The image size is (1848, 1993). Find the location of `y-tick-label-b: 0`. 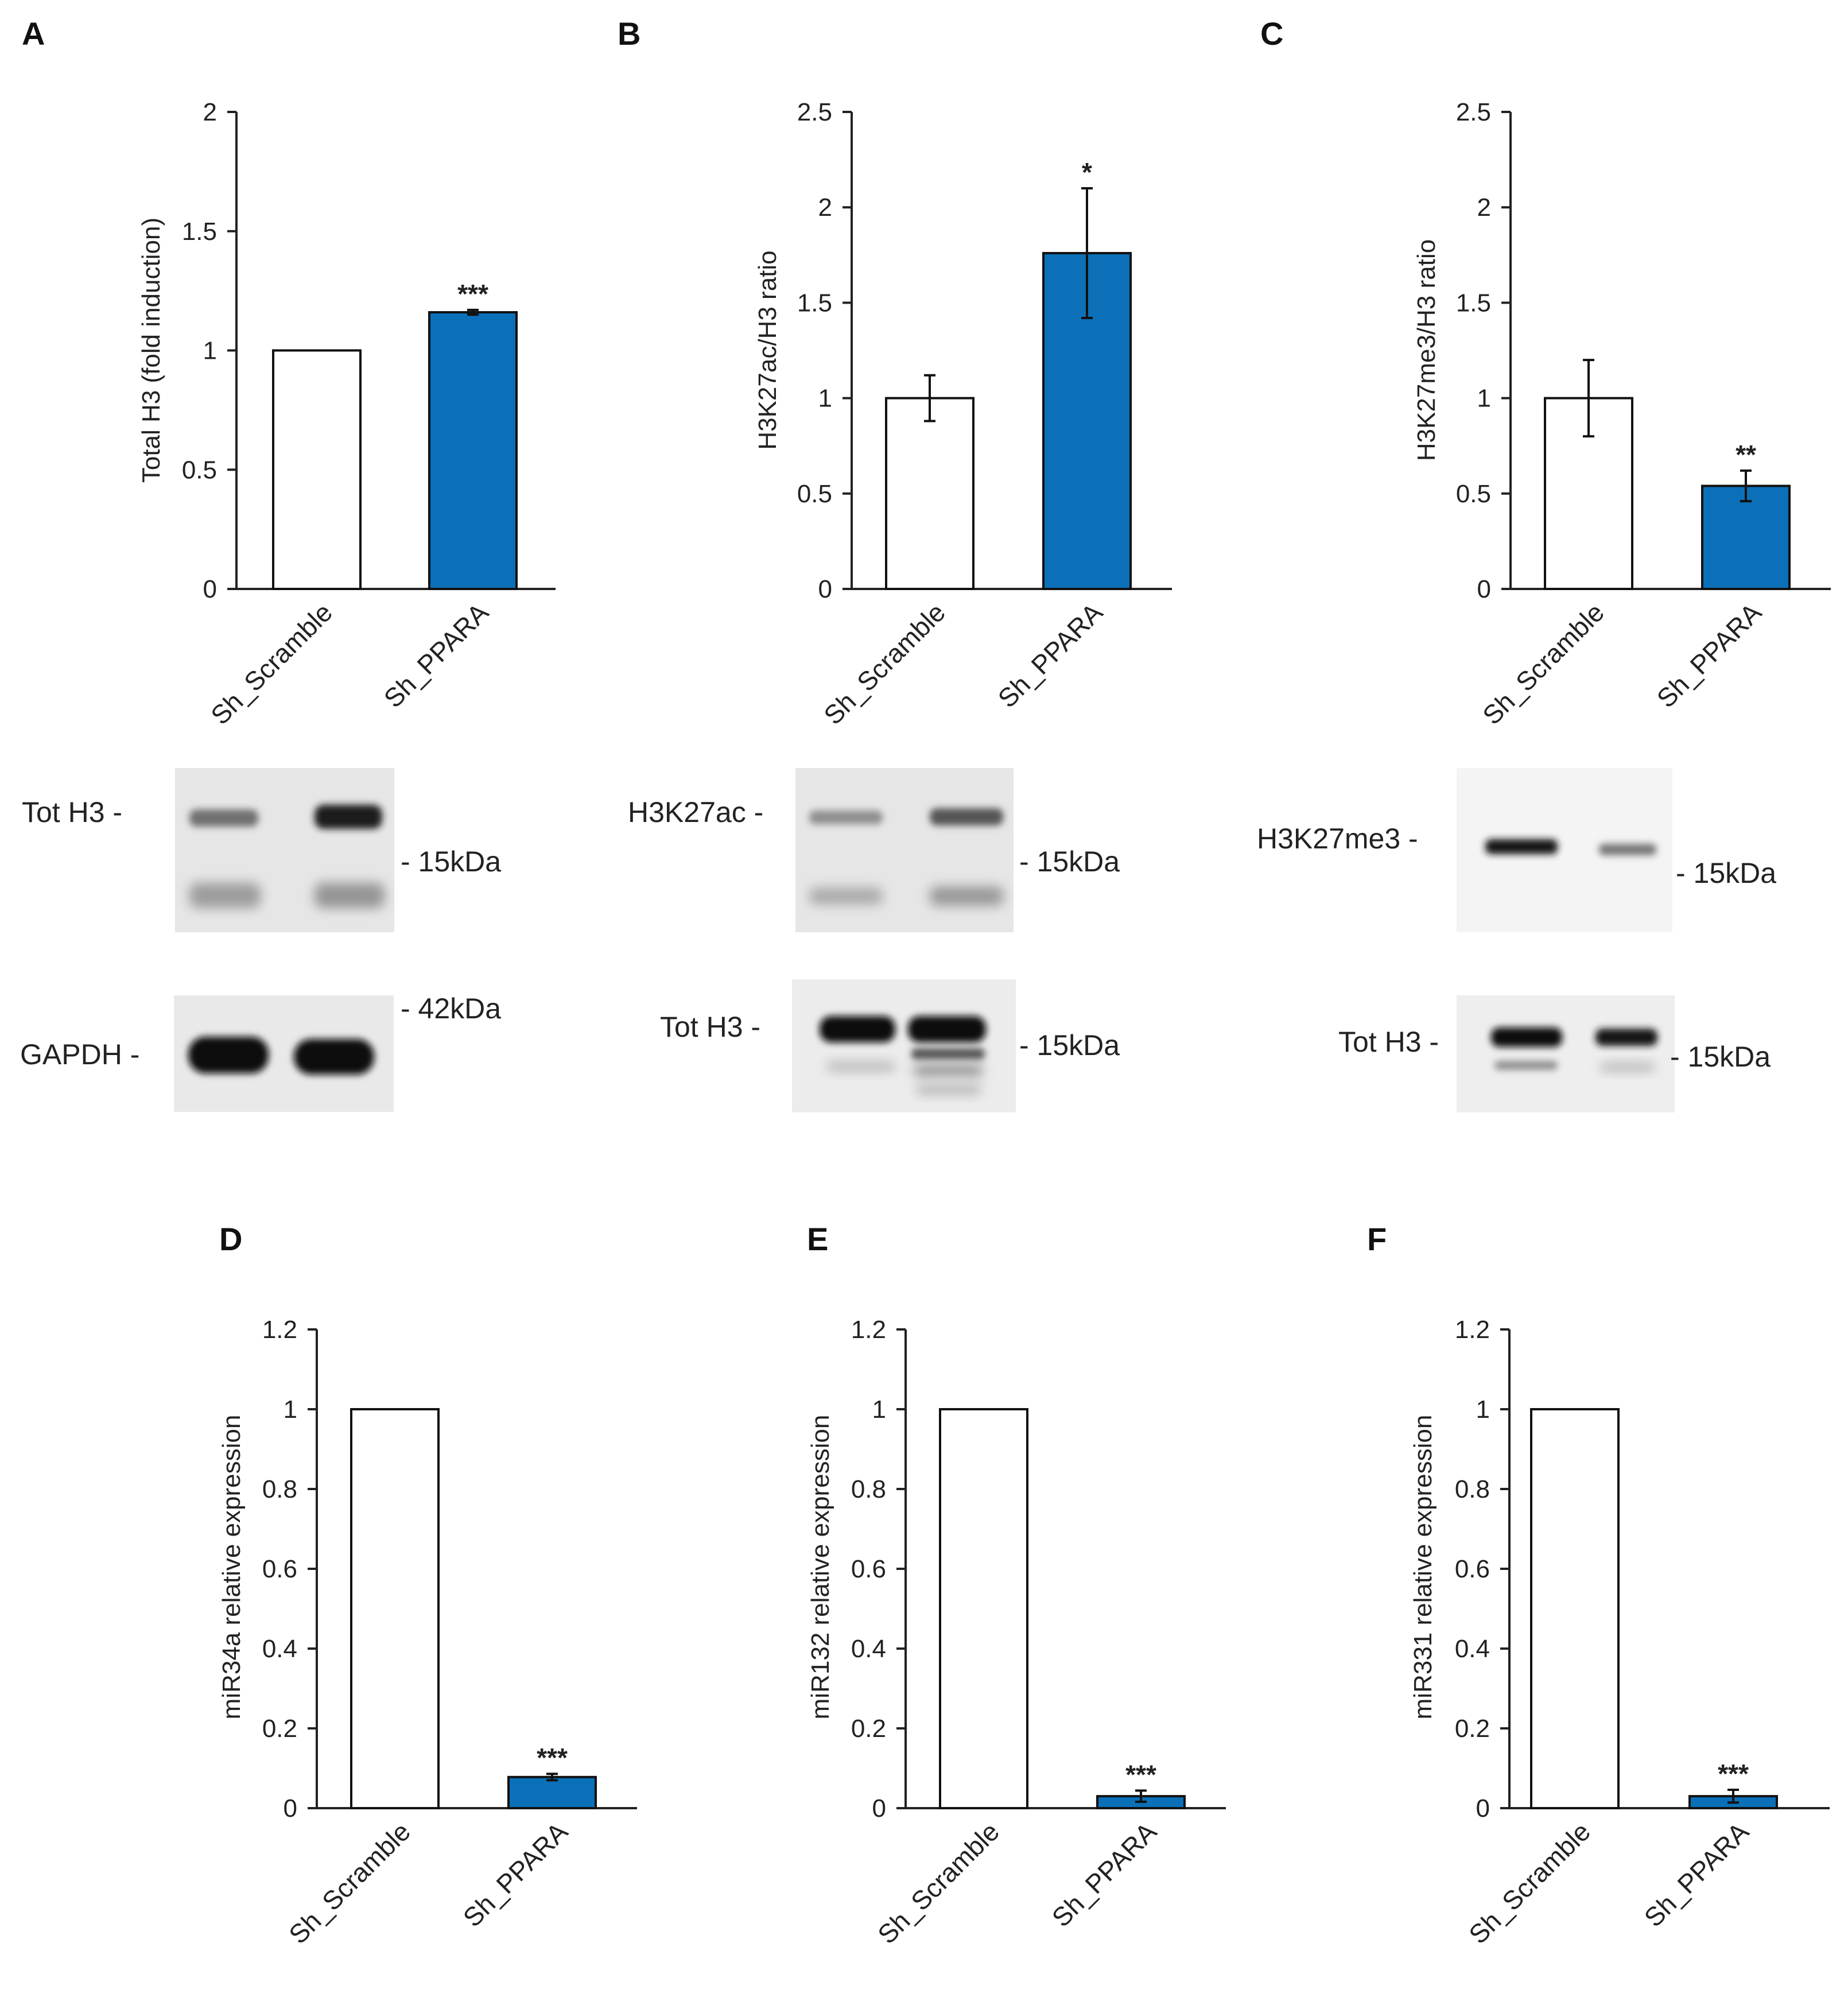

y-tick-label-b: 0 is located at coordinates (825, 589).